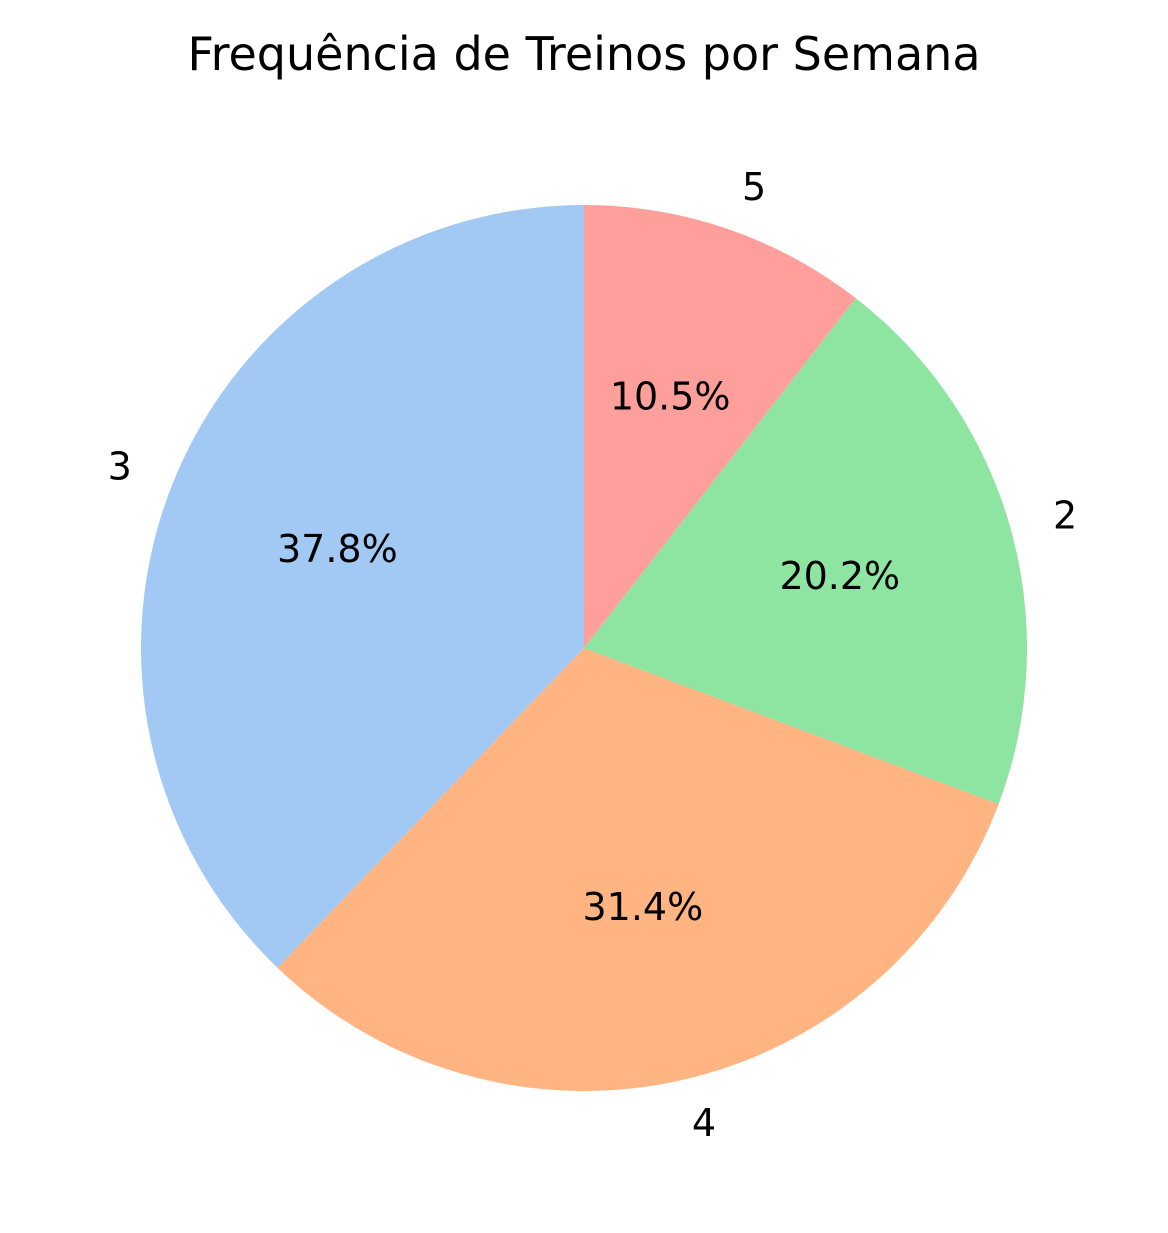 The height and width of the screenshot is (1233, 1168). I want to click on pct-label-3: 37.8%, so click(337, 549).